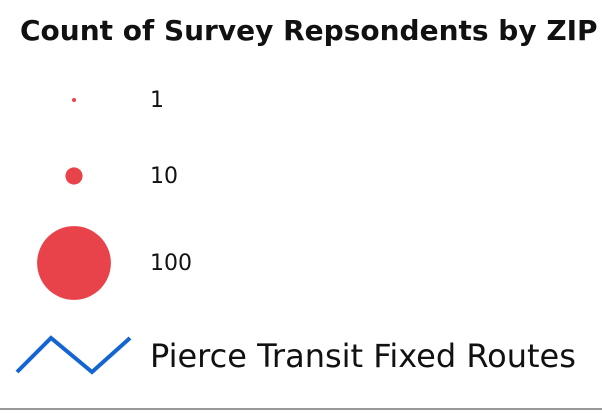  I want to click on size-label: 100, so click(171, 263).